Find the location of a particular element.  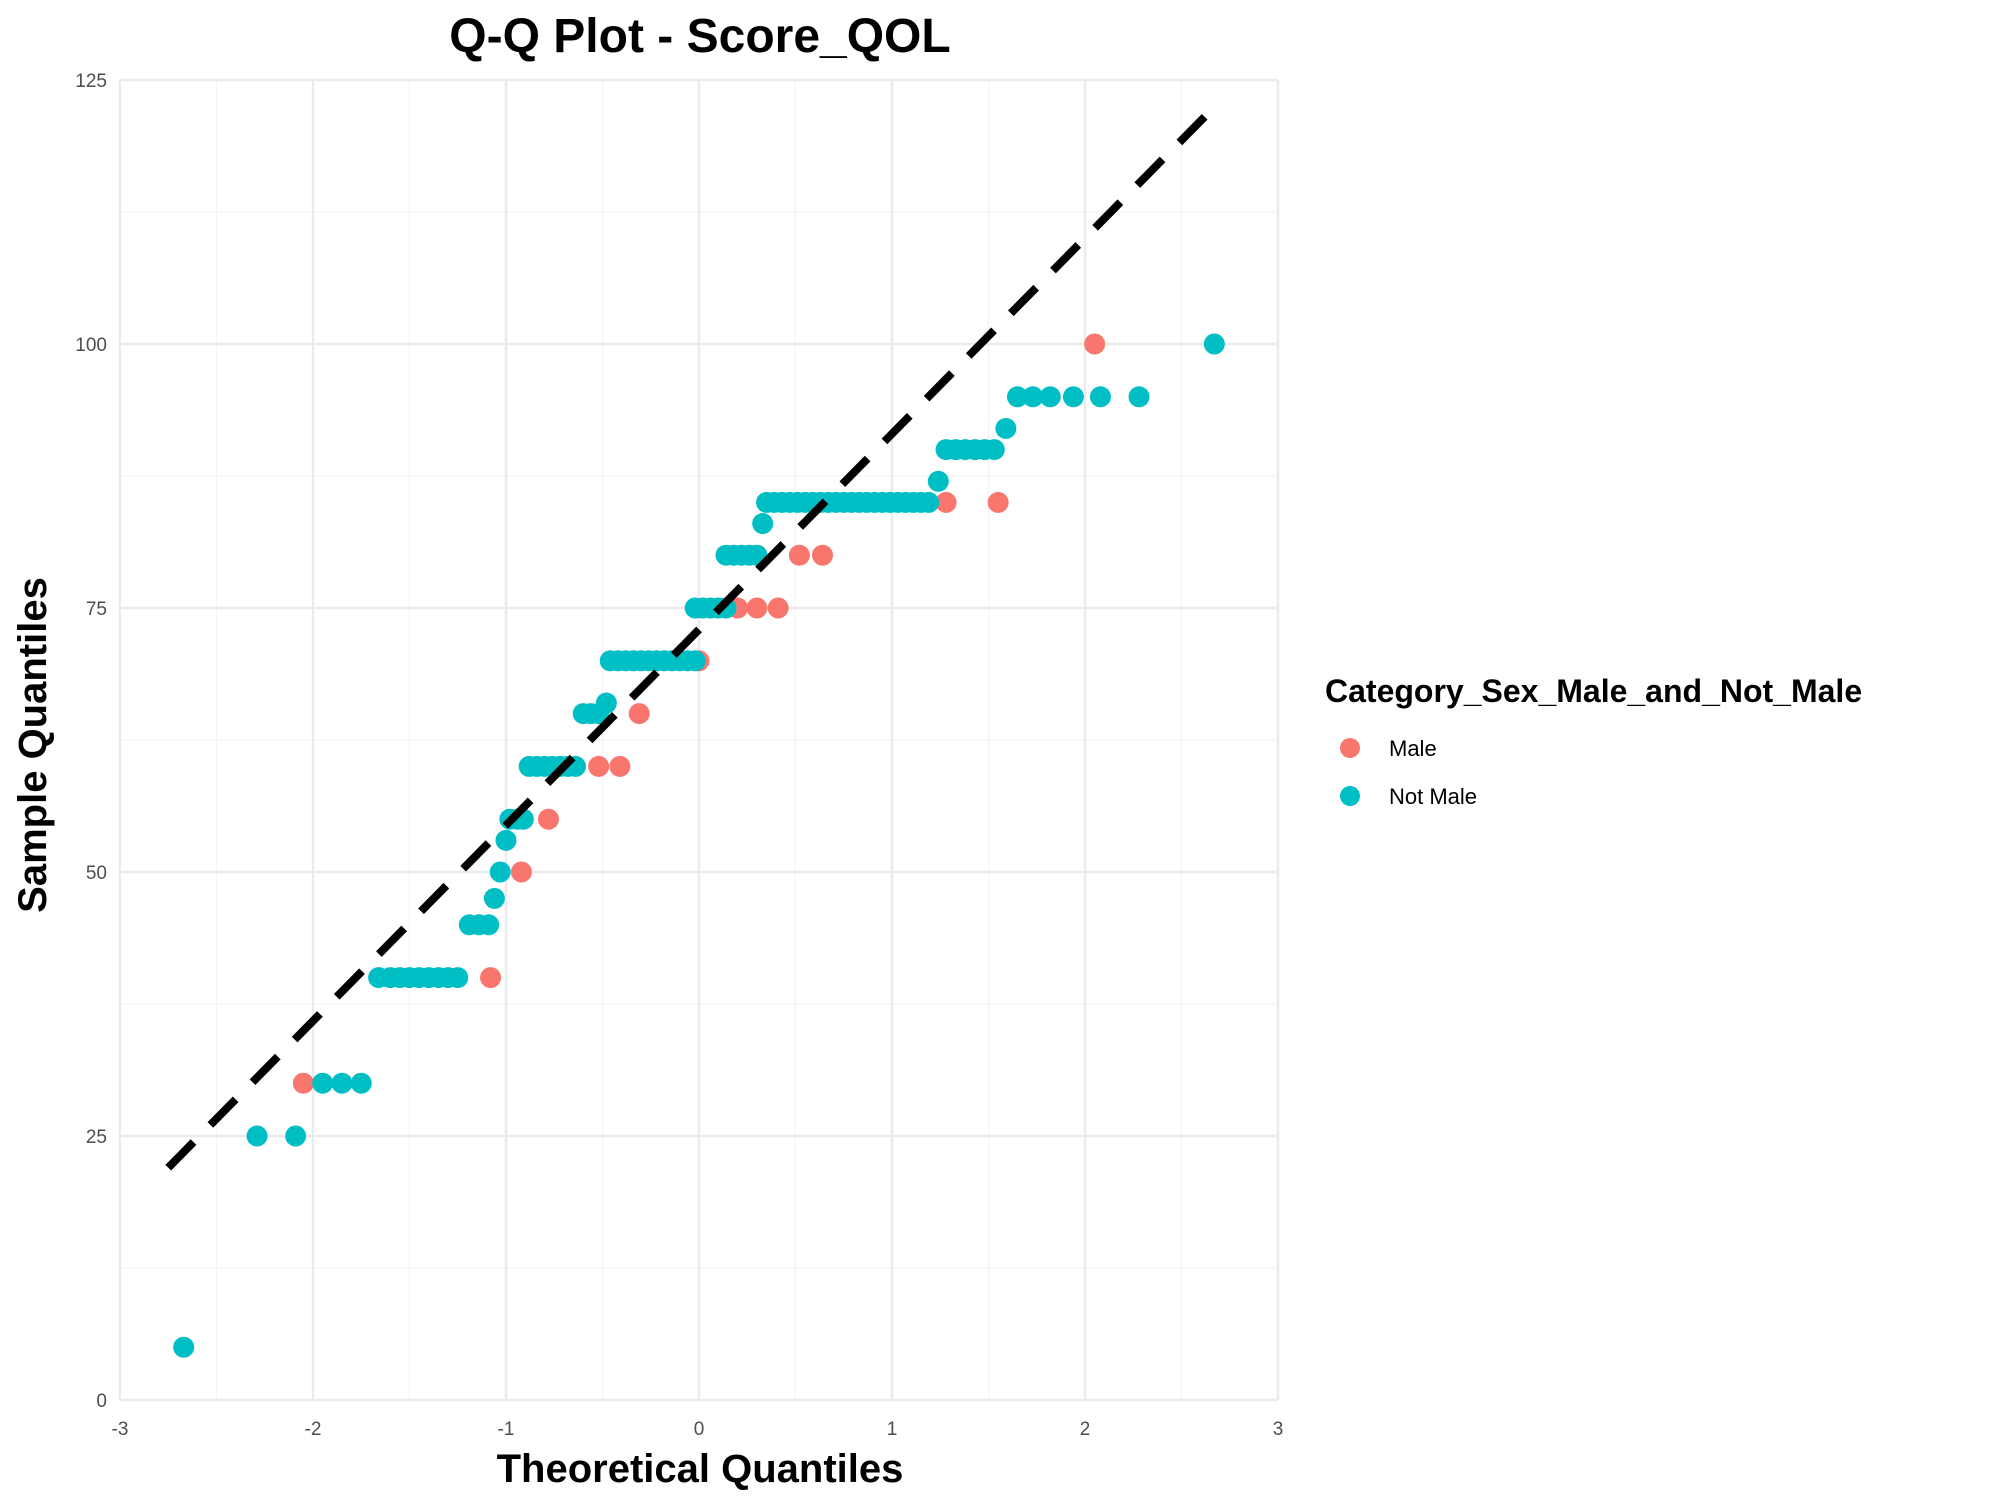

x-tick-label: 3 is located at coordinates (1278, 1429).